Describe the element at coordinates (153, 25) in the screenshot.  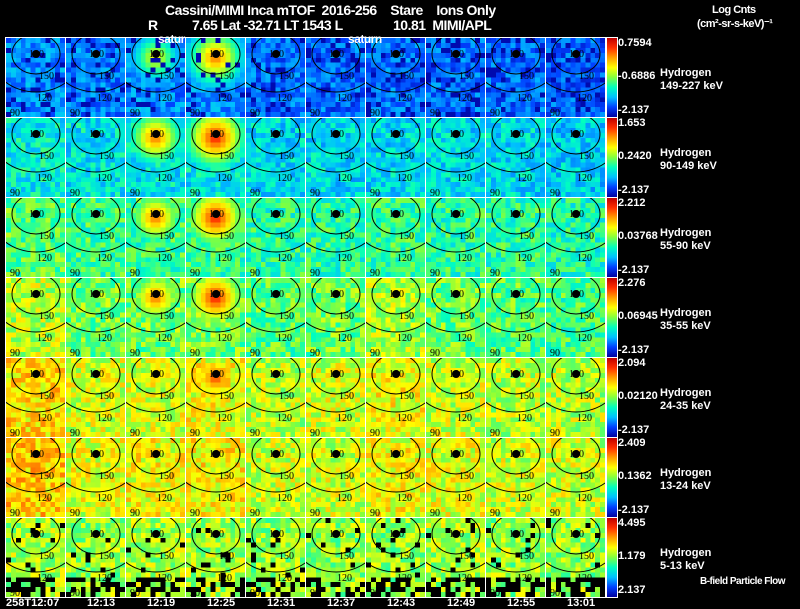
I see `r-label: R` at that location.